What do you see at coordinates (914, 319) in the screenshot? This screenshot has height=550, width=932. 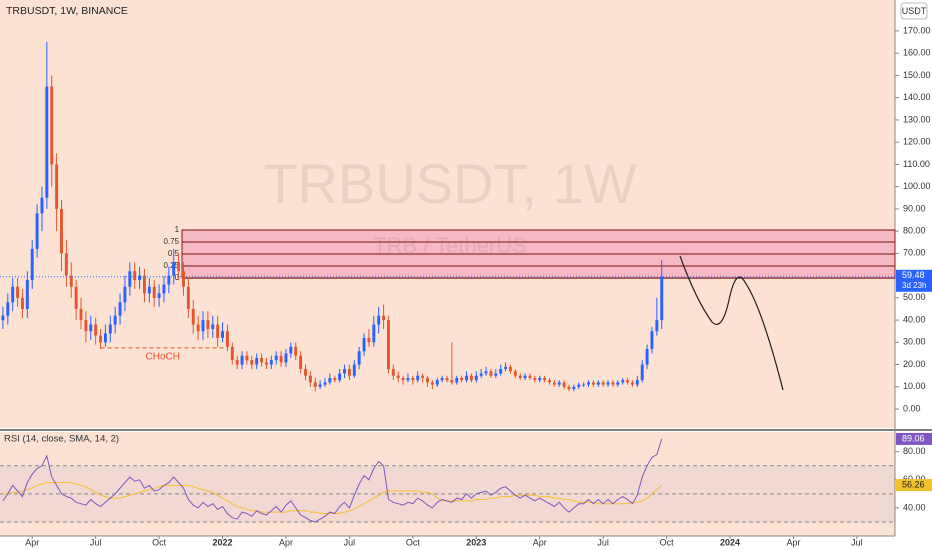 I see `y-tick-label: 40.00` at bounding box center [914, 319].